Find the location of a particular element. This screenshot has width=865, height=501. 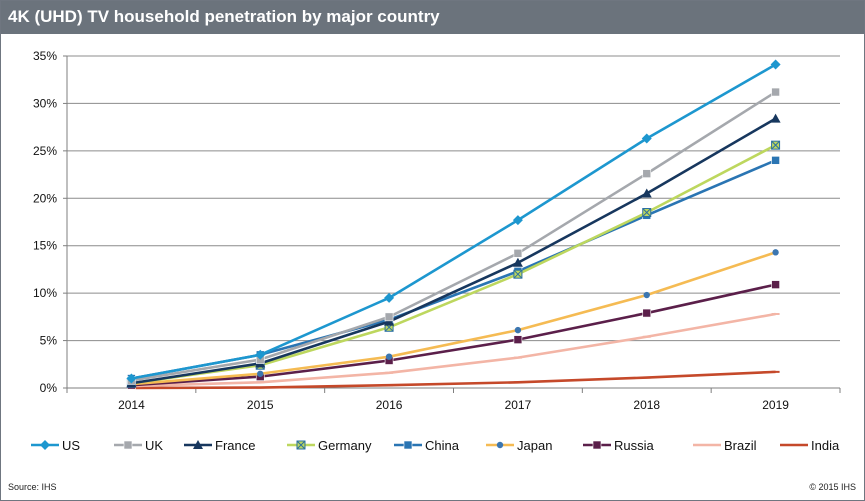

y-tick-label: 30% is located at coordinates (45, 103).